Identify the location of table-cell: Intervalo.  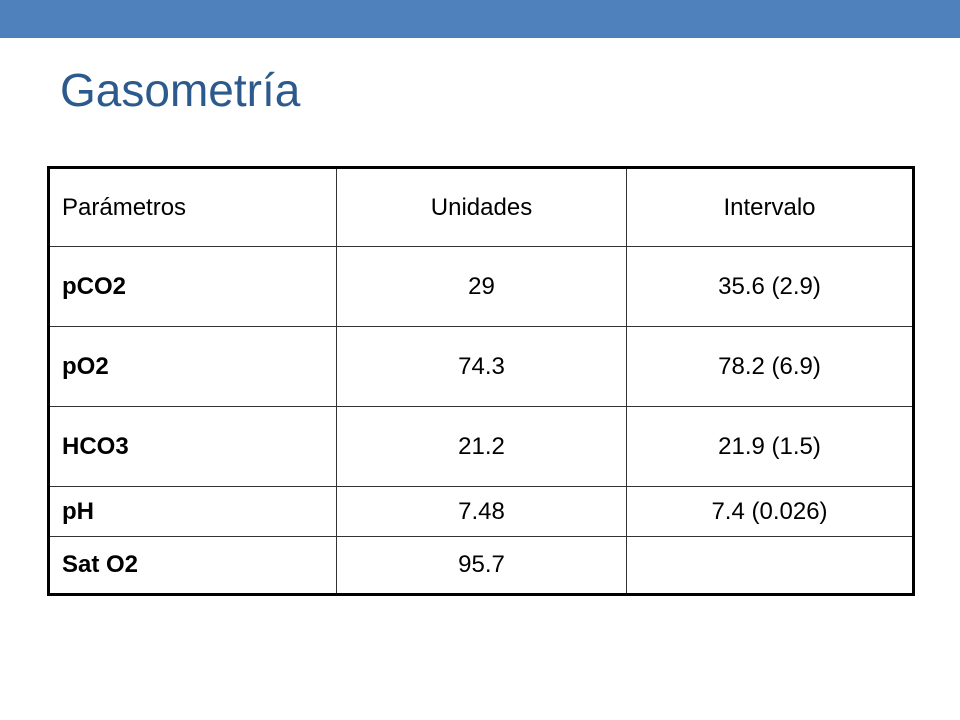
(770, 207).